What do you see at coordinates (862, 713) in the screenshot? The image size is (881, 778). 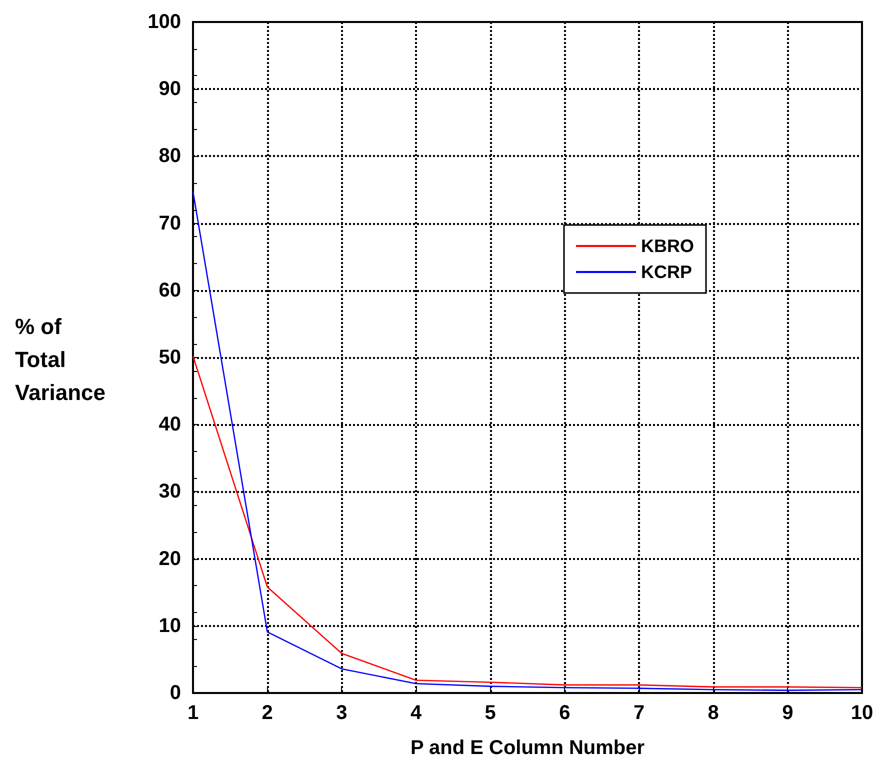 I see `x-tick-label: 10` at bounding box center [862, 713].